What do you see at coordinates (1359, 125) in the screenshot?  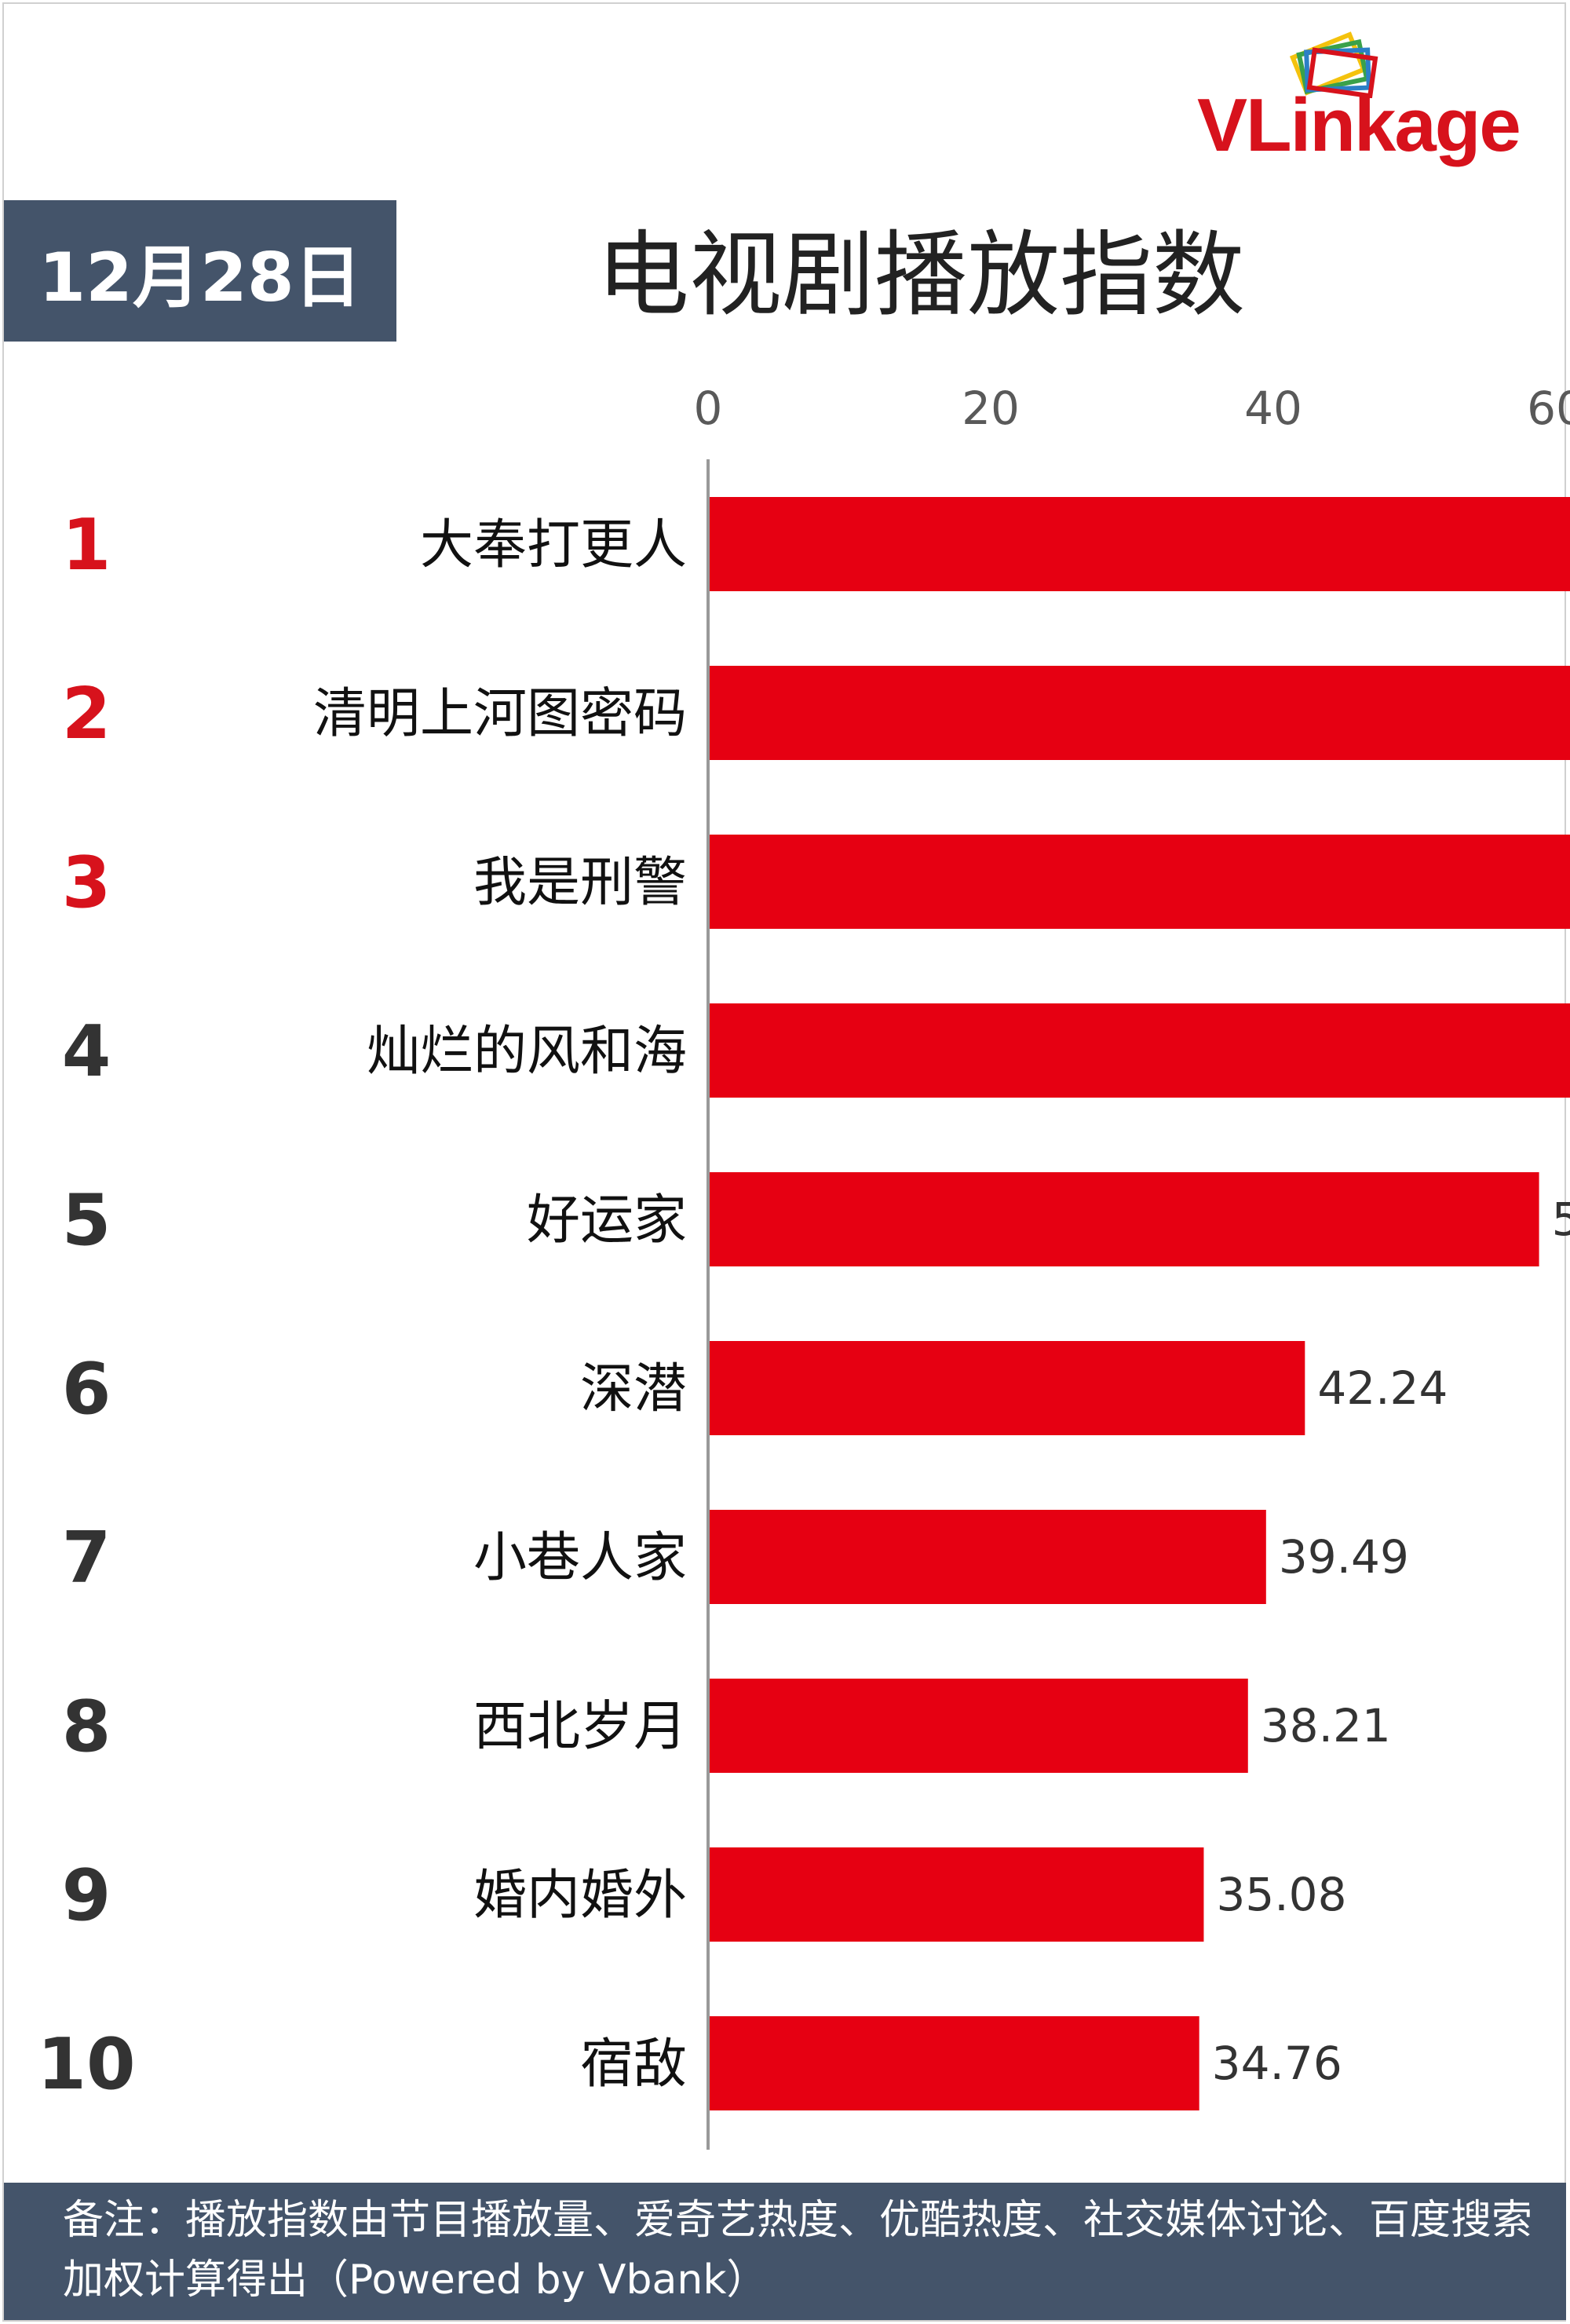 I see `logo-wordmark: VLinkage` at bounding box center [1359, 125].